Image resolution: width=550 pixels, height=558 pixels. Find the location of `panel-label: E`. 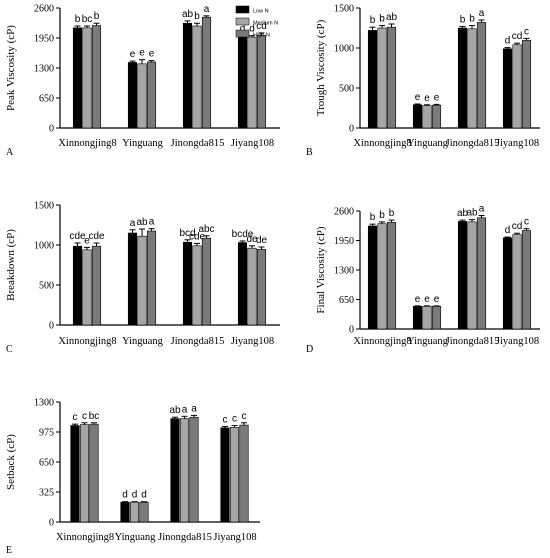

panel-label: E is located at coordinates (9, 550).